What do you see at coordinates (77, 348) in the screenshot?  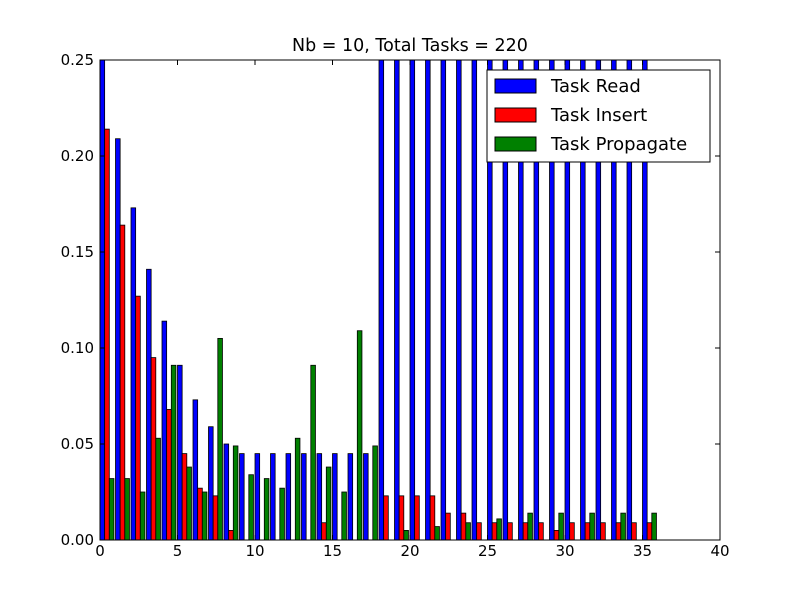 I see `y-tick-label: 0.10` at bounding box center [77, 348].